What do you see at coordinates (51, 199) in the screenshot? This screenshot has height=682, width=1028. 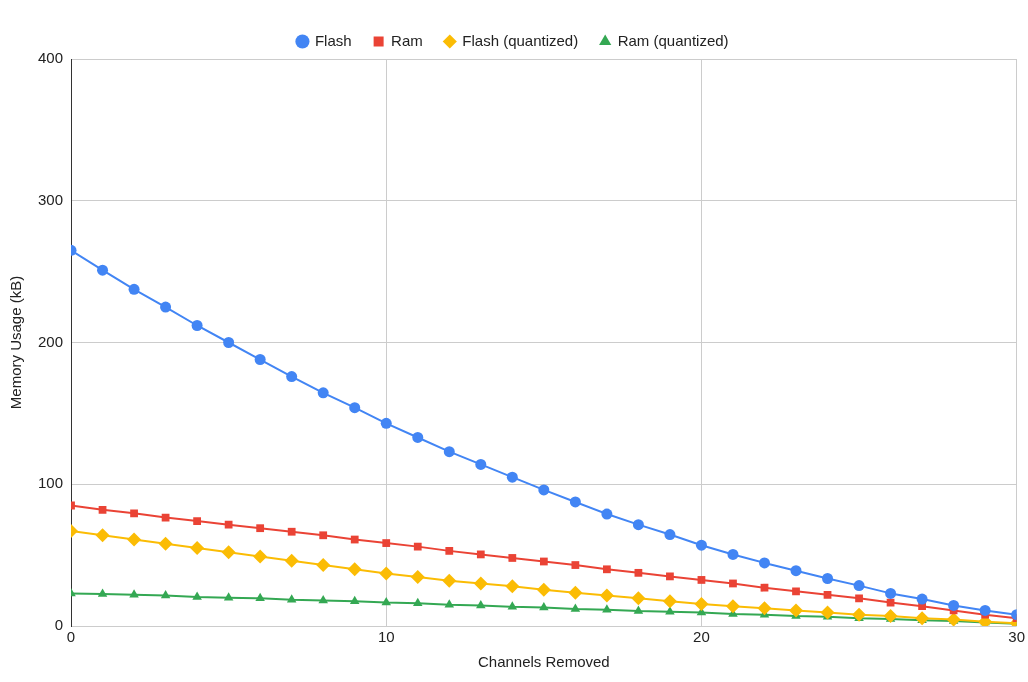 I see `y-tick-label: 300` at bounding box center [51, 199].